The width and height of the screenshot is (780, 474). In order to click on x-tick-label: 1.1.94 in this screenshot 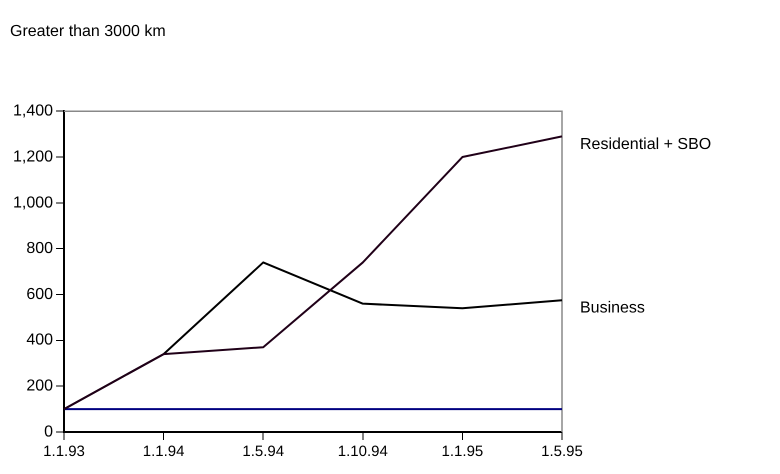, I will do `click(163, 451)`.